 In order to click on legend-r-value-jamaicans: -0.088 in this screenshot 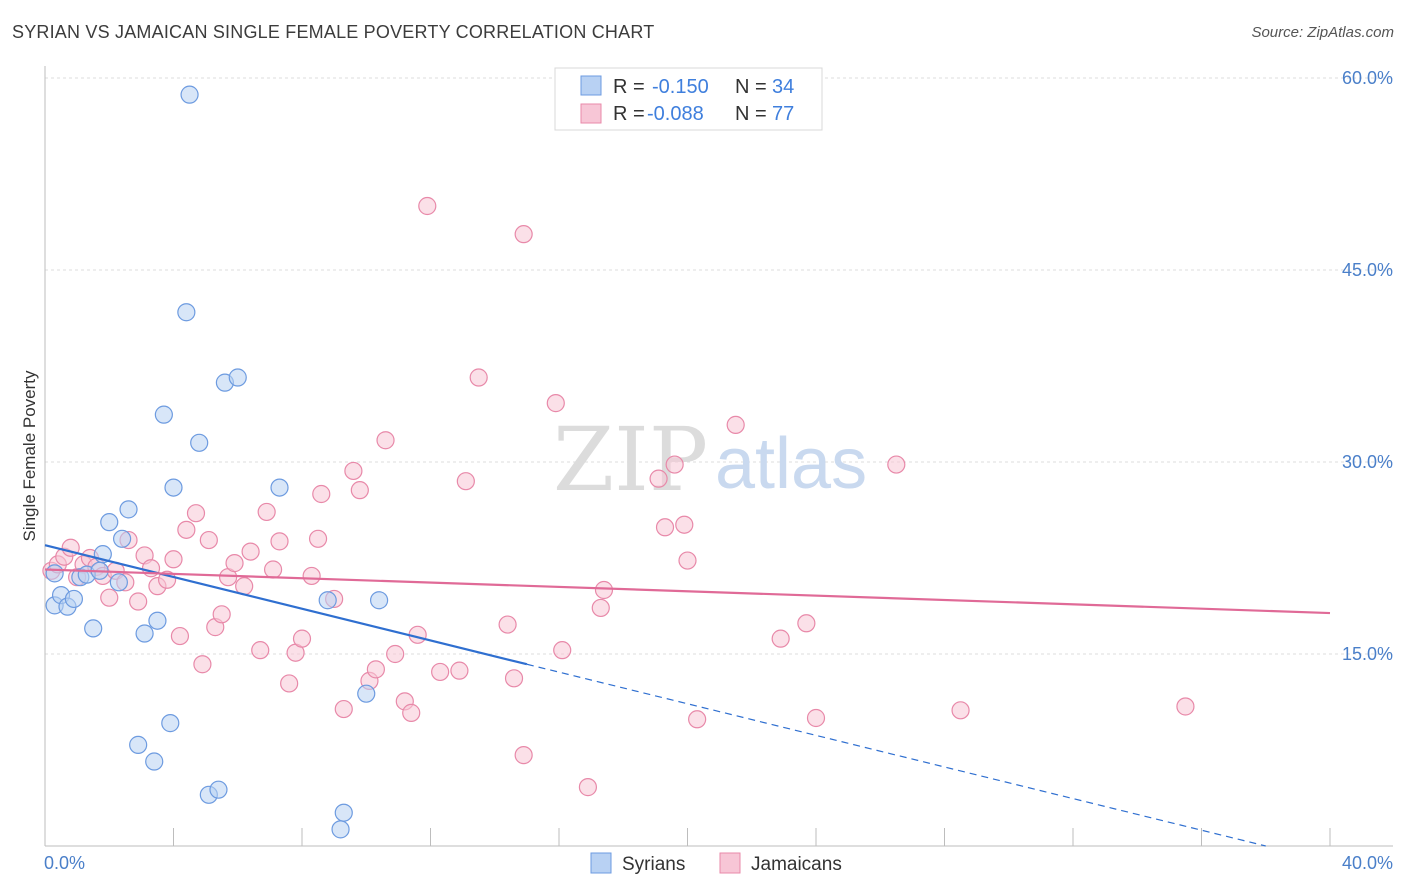, I will do `click(675, 114)`.